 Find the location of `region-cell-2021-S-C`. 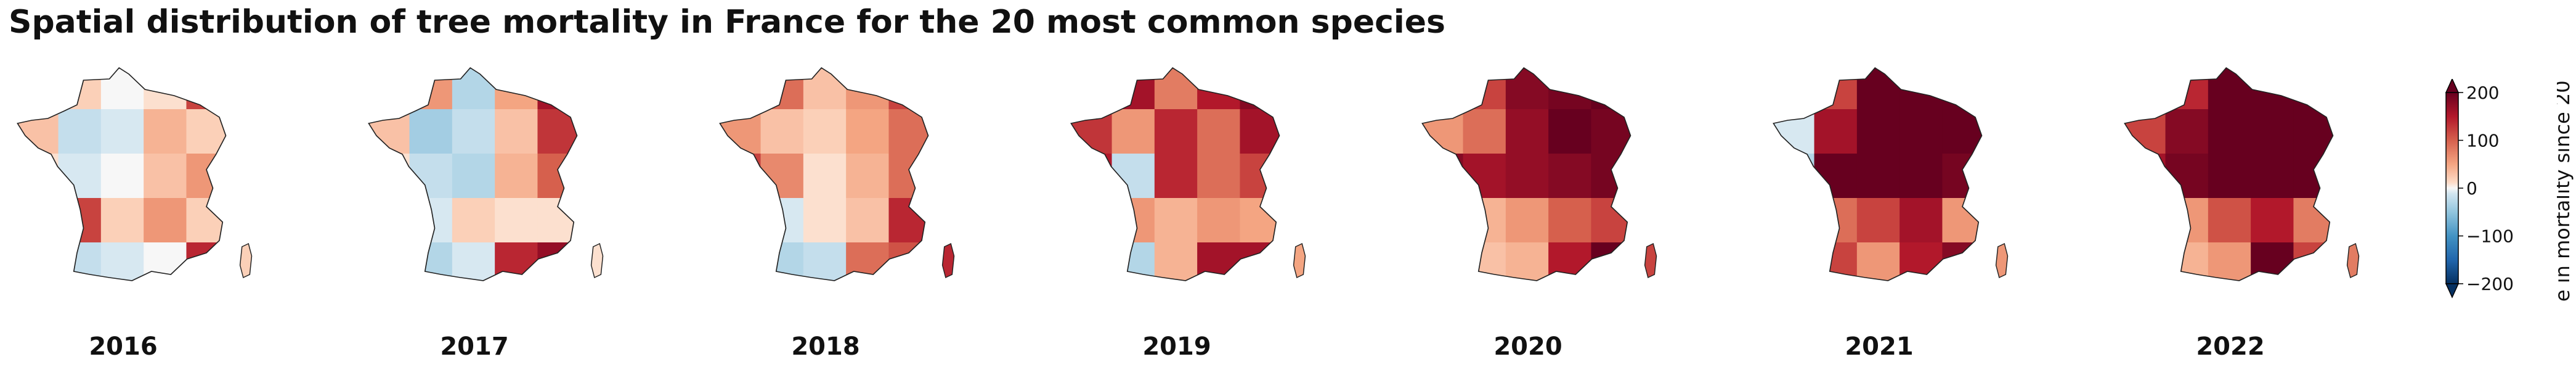

region-cell-2021-S-C is located at coordinates (1878, 262).